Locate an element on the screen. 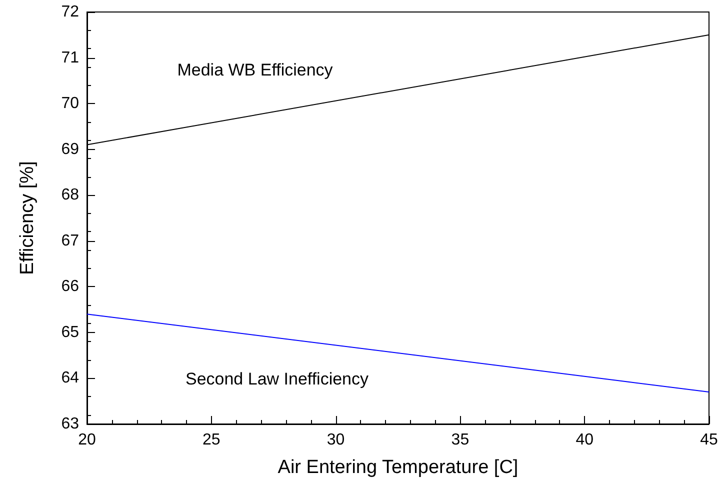 Image resolution: width=721 pixels, height=496 pixels. y-axis-title: Efficiency [%] is located at coordinates (27, 218).